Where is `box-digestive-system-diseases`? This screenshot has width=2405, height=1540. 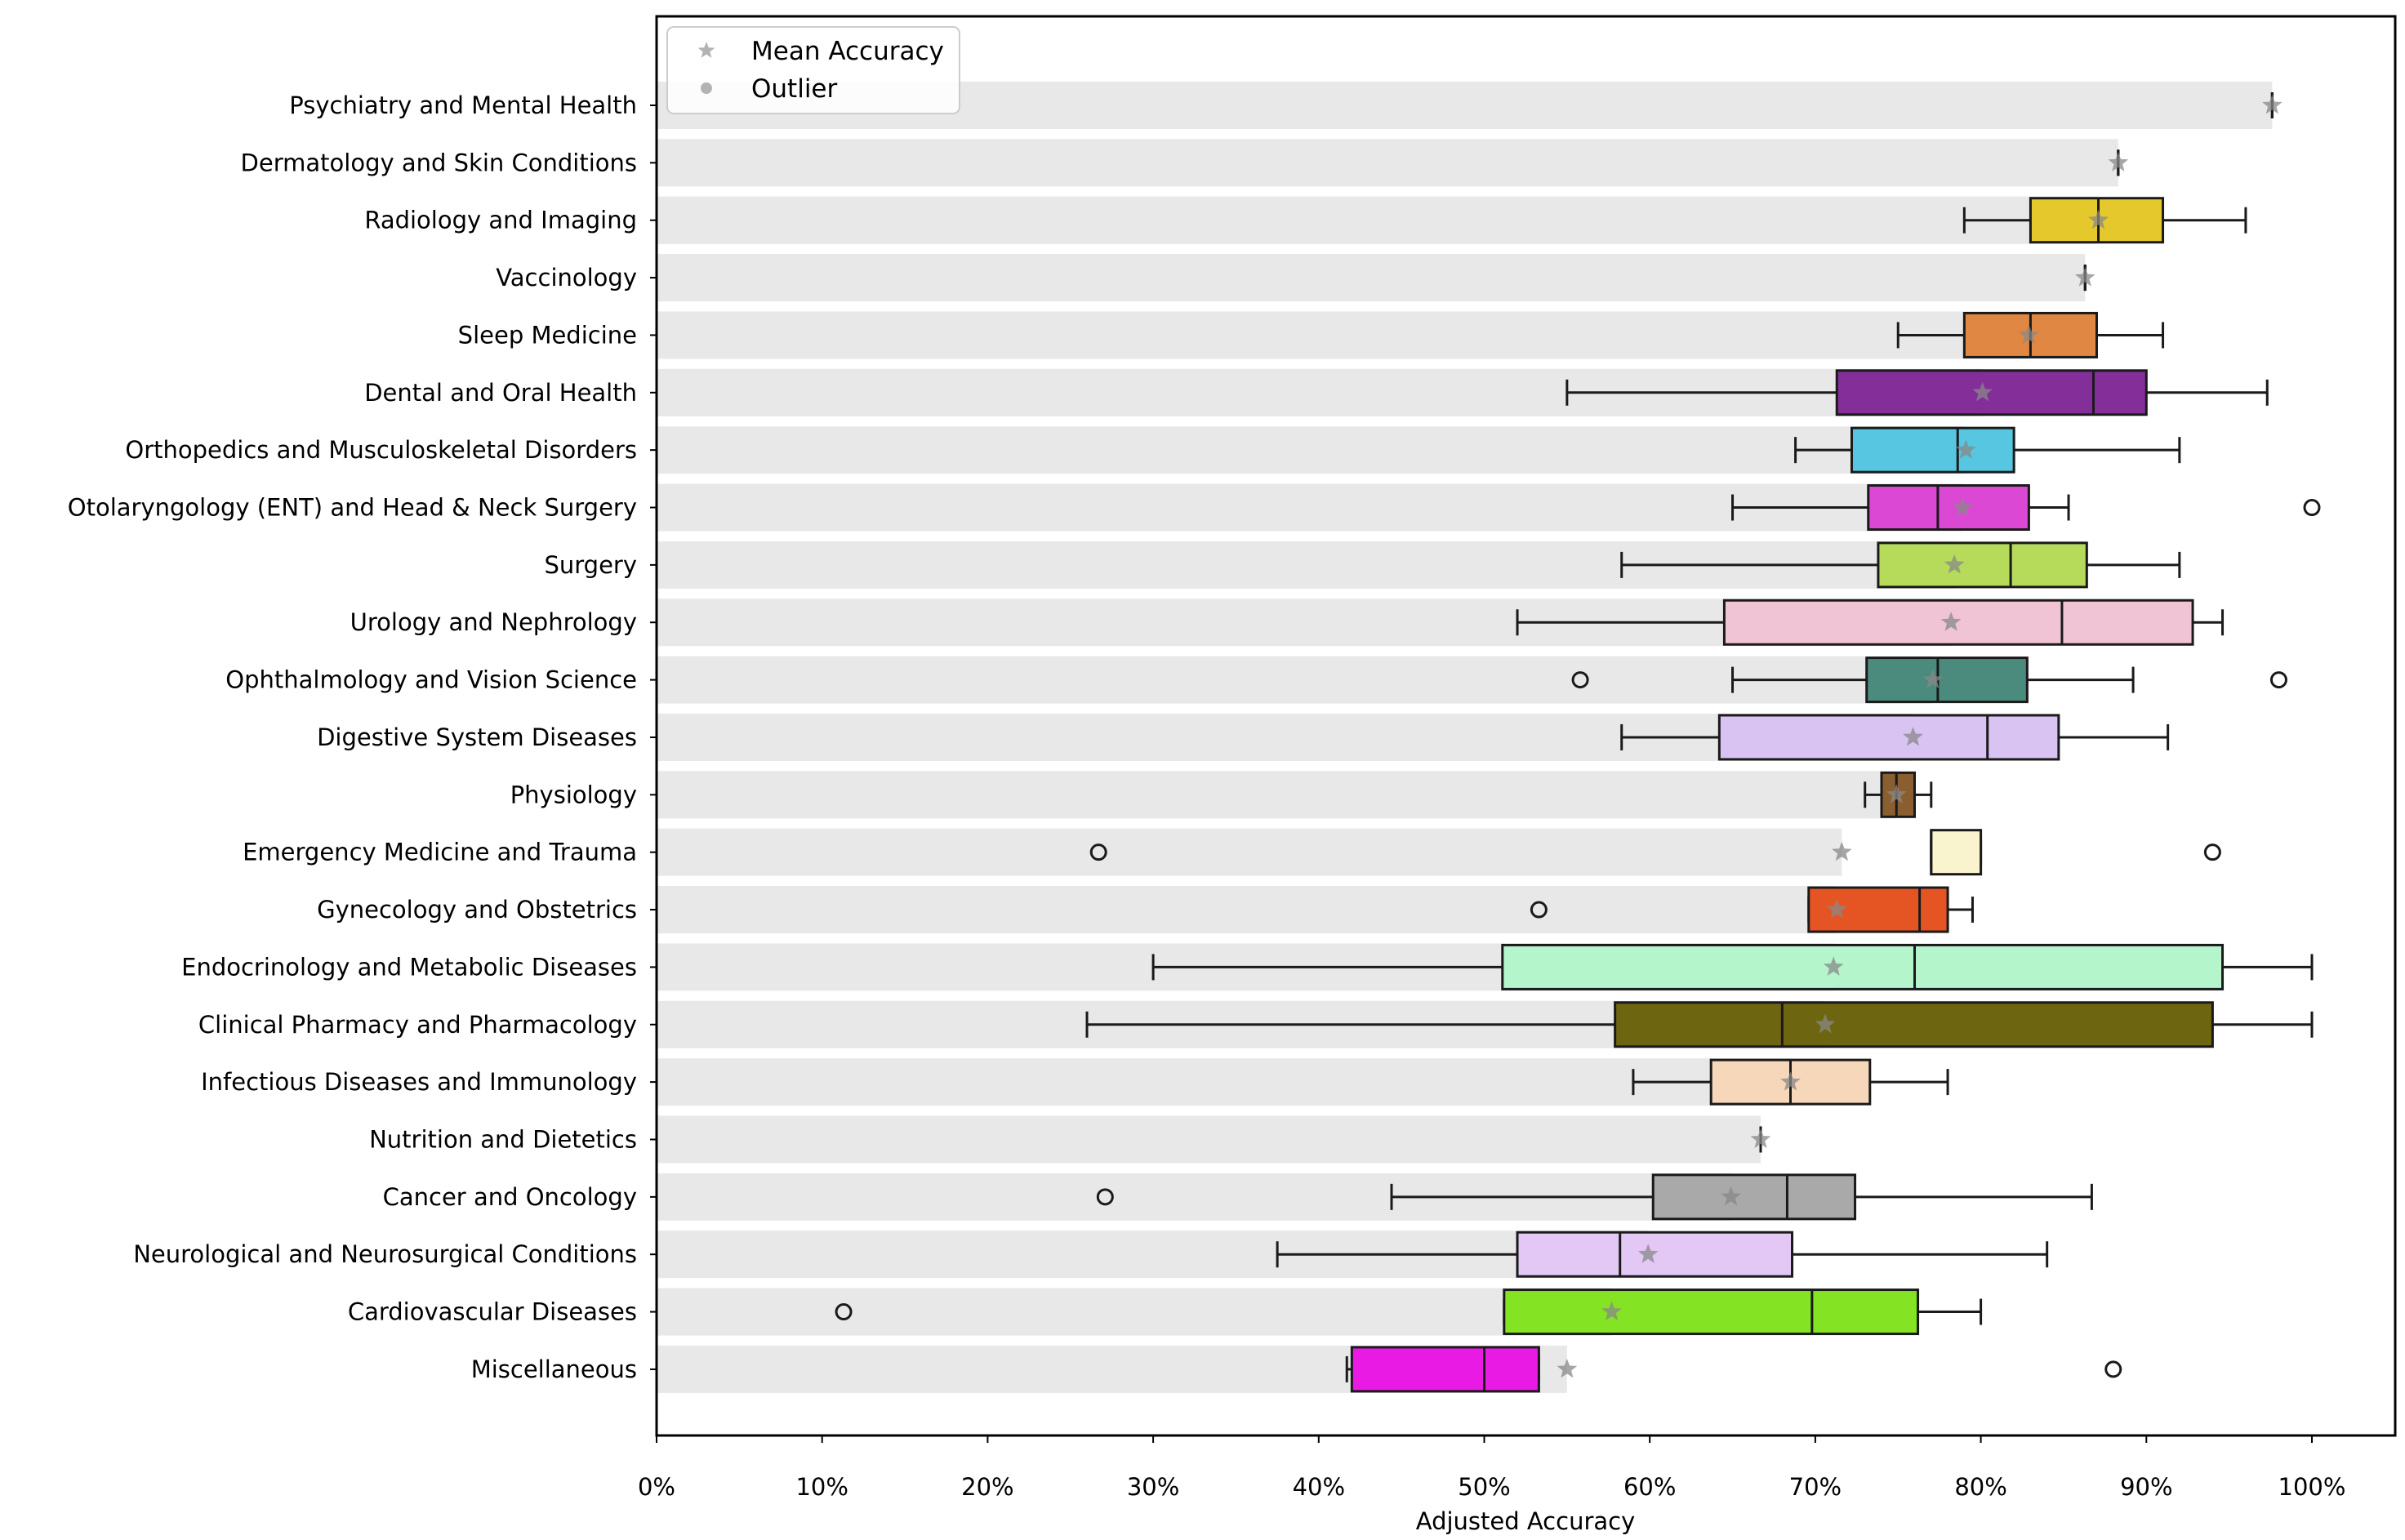 box-digestive-system-diseases is located at coordinates (1895, 737).